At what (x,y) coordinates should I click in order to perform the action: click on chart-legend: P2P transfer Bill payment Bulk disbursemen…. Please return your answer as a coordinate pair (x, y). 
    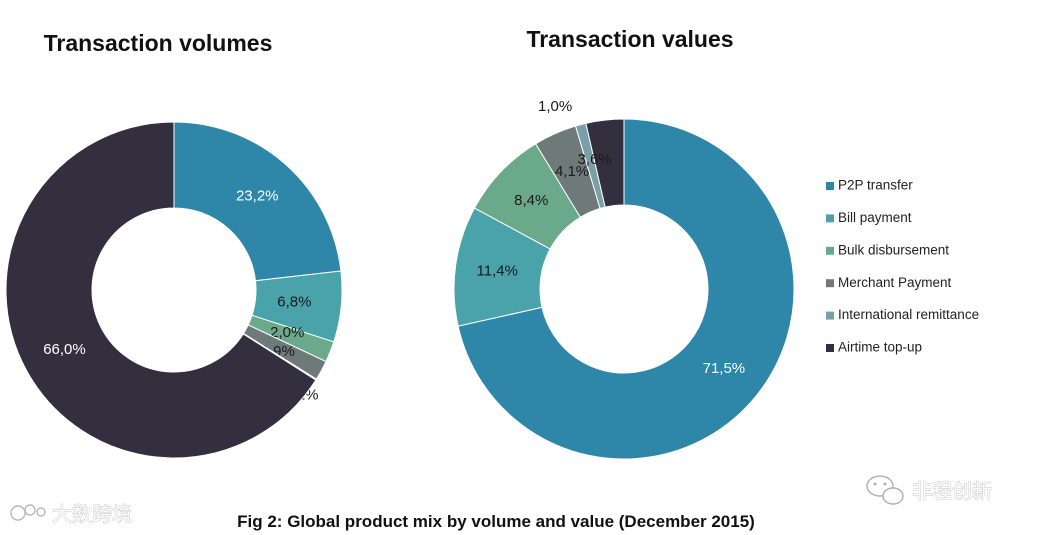
    Looking at the image, I should click on (902, 266).